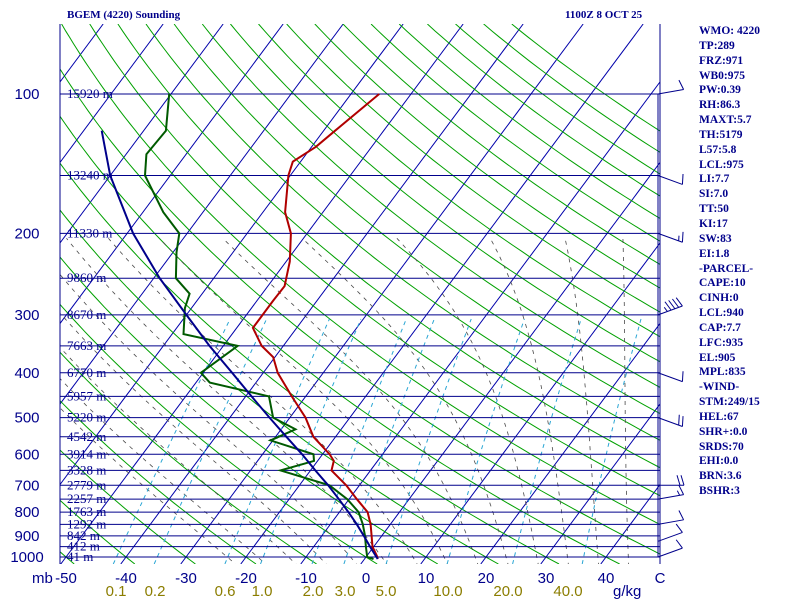 The width and height of the screenshot is (800, 600). Describe the element at coordinates (722, 75) in the screenshot. I see `index-line: WB0:975` at that location.